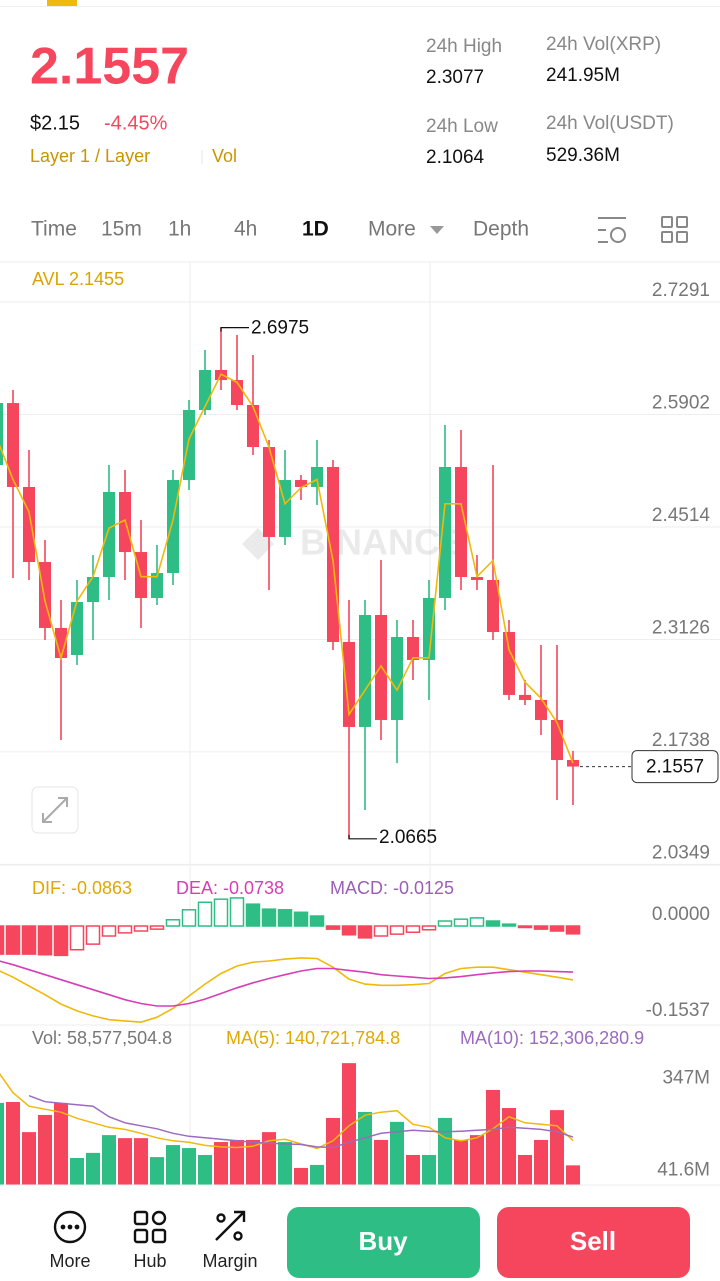 The image size is (720, 1281). What do you see at coordinates (408, 837) in the screenshot?
I see `min-annotation: 2.0665` at bounding box center [408, 837].